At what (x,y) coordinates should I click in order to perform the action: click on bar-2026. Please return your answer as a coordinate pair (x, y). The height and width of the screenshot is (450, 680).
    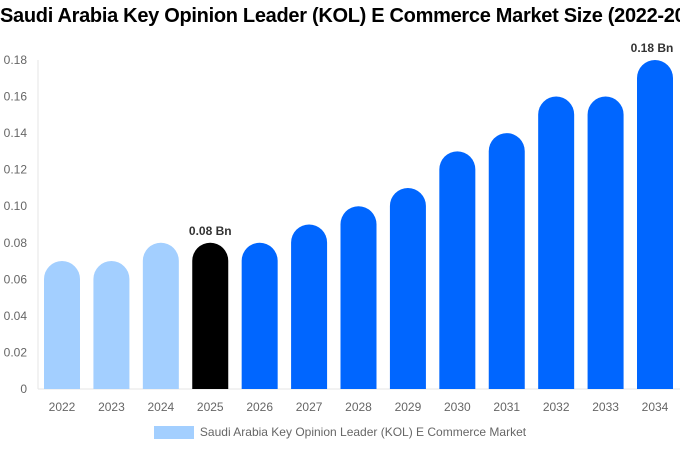
    Looking at the image, I should click on (259, 315).